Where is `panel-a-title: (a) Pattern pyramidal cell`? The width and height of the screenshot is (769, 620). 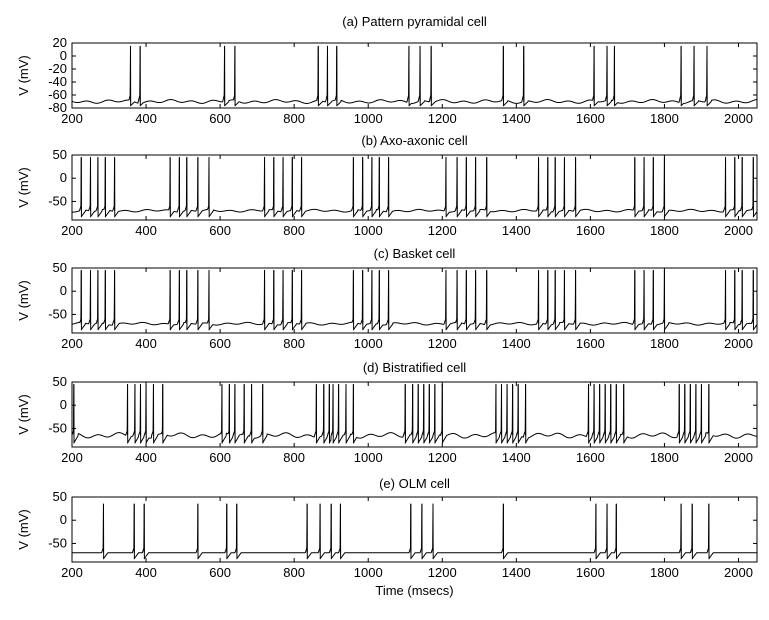
panel-a-title: (a) Pattern pyramidal cell is located at coordinates (414, 21).